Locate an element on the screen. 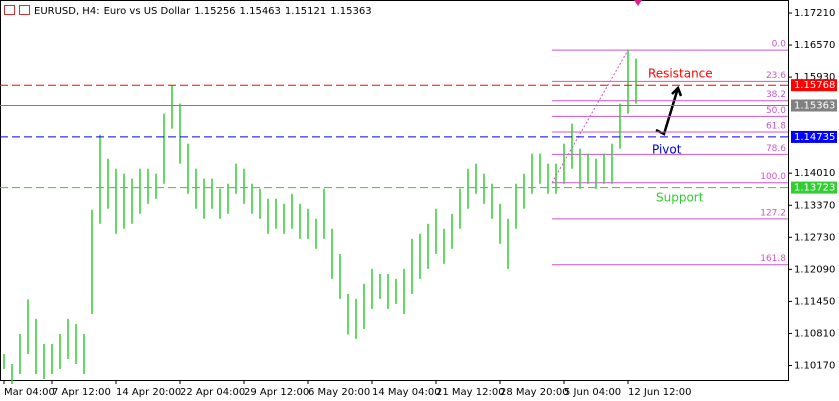  description: Euro vs US Dollar is located at coordinates (147, 11).